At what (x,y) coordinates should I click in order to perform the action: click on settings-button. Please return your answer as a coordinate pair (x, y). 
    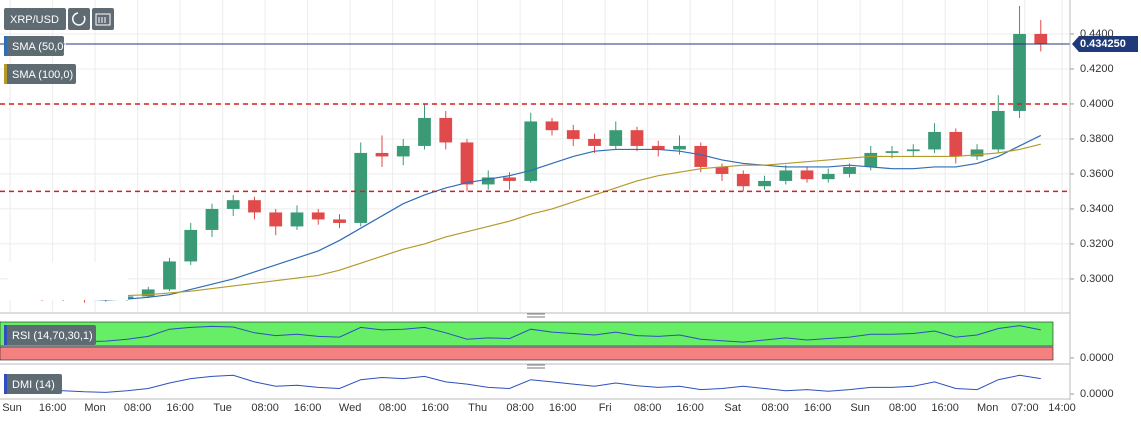
    Looking at the image, I should click on (103, 19).